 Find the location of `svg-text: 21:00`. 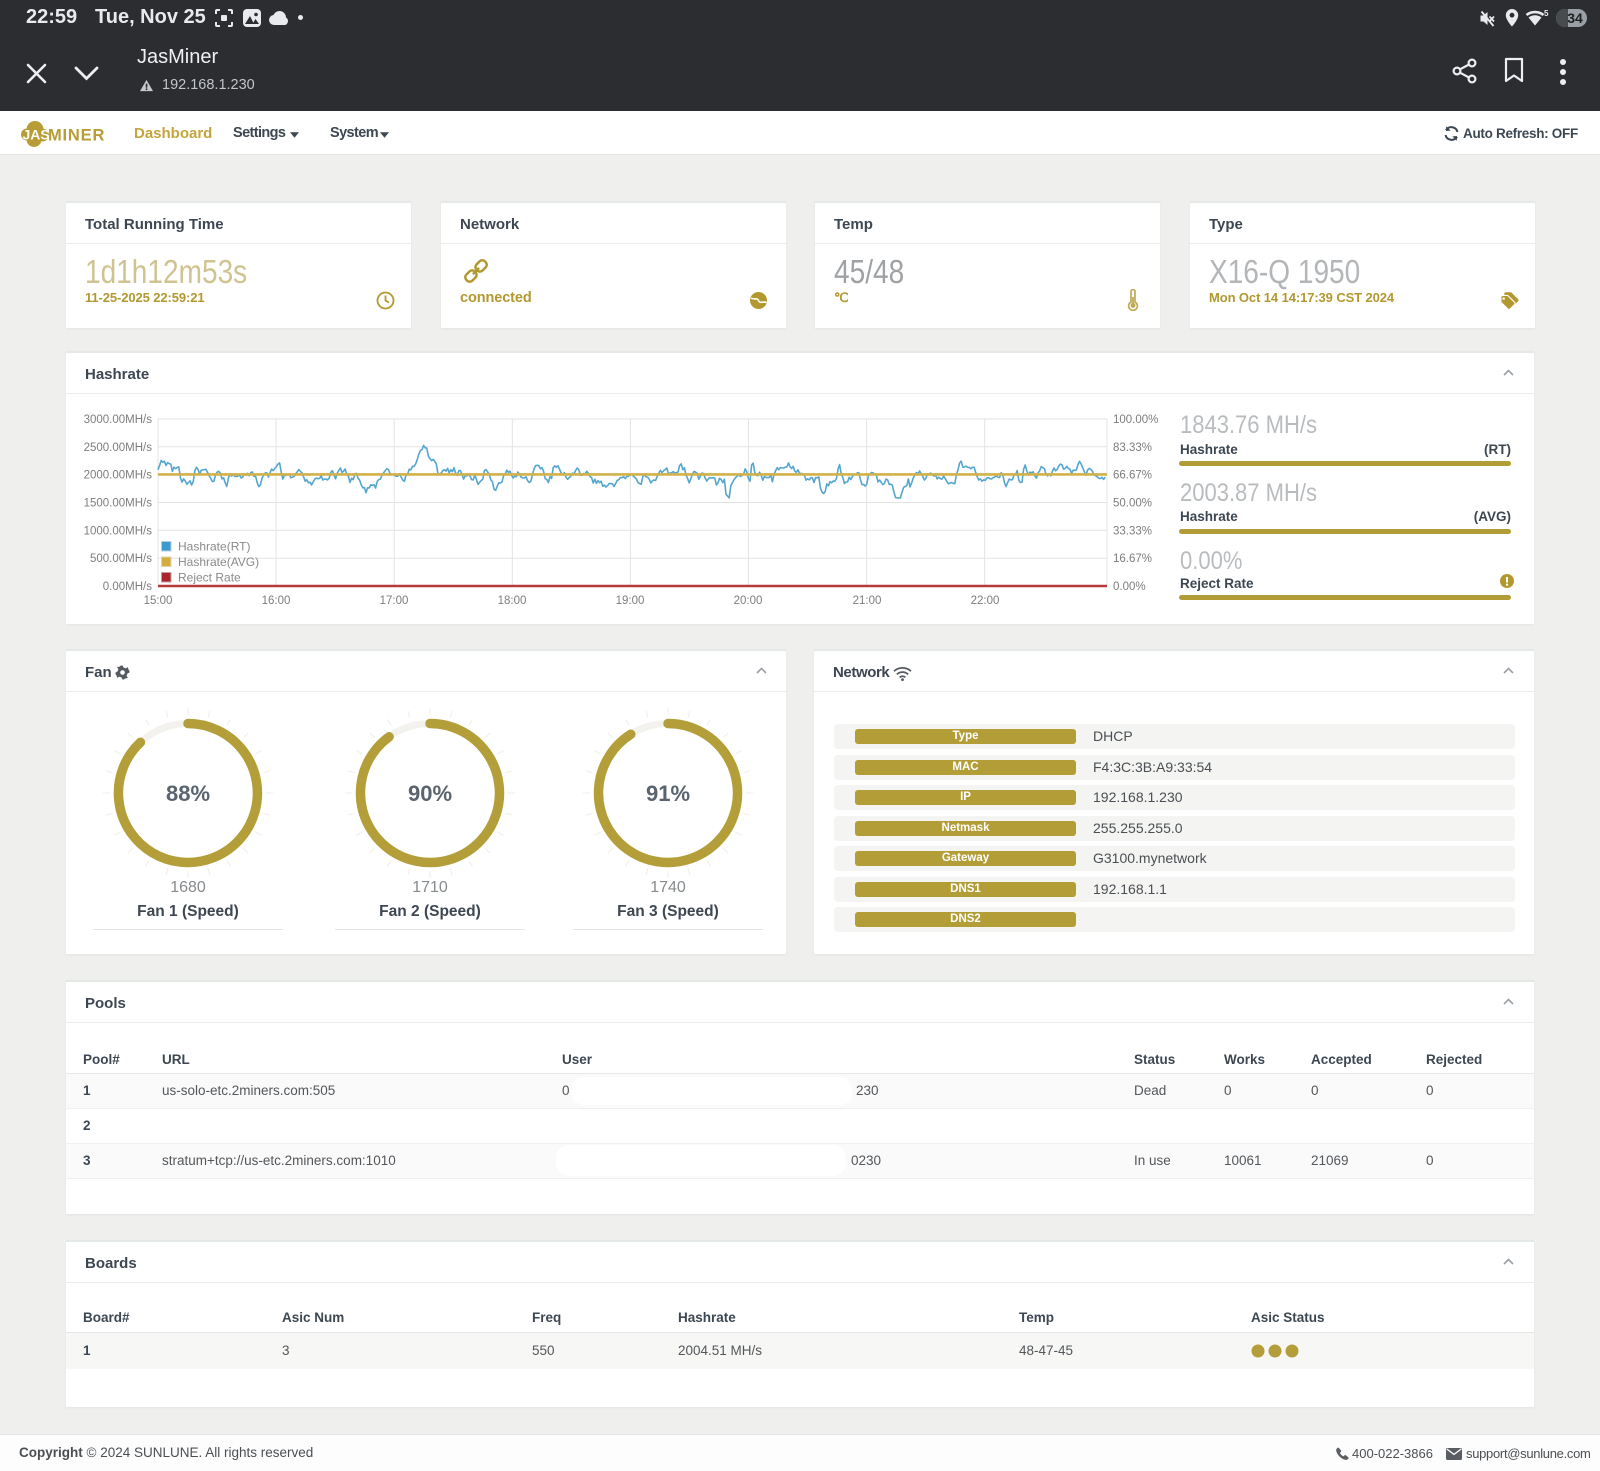

svg-text: 21:00 is located at coordinates (867, 601).